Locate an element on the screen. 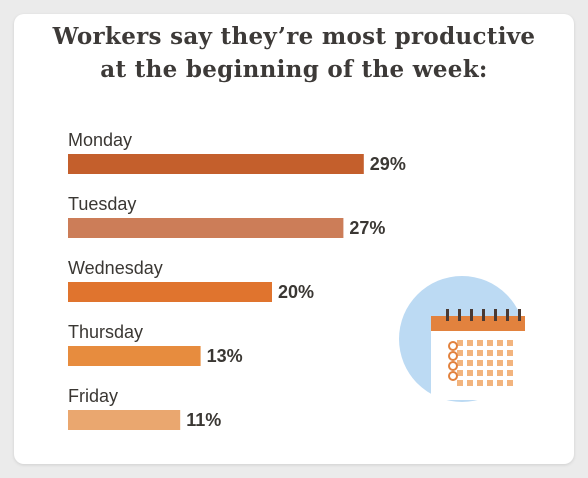 Image resolution: width=588 pixels, height=478 pixels. bar-friday is located at coordinates (124, 420).